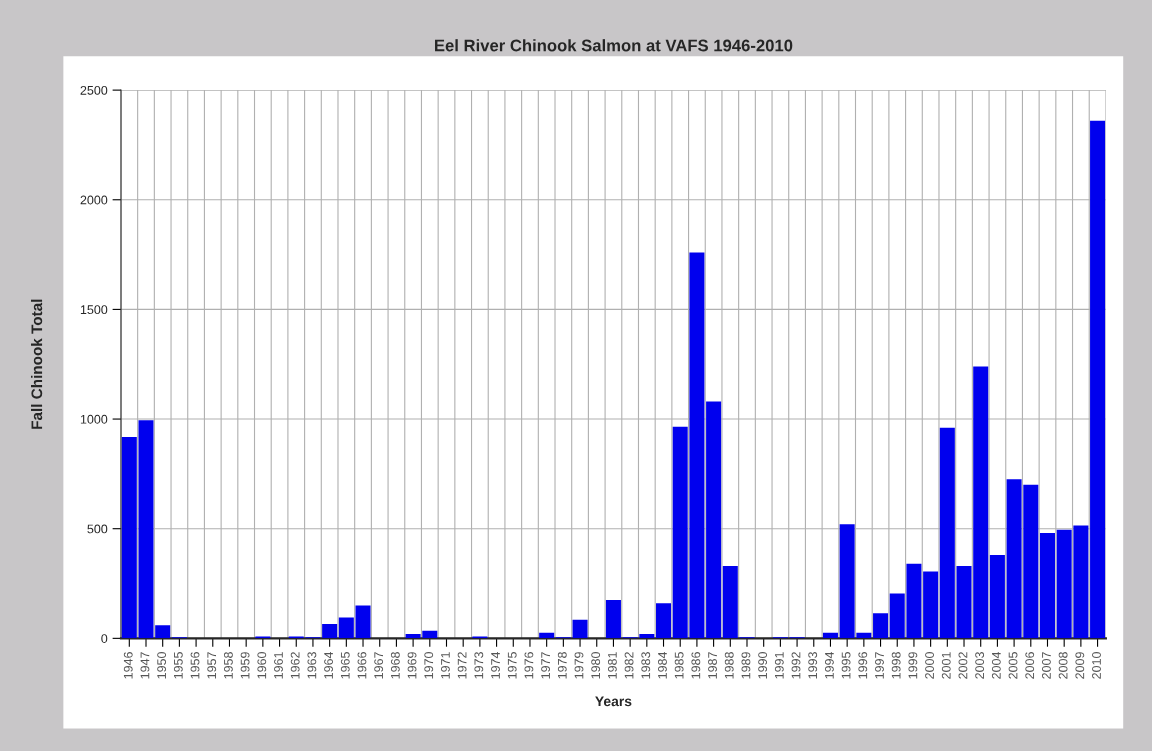  I want to click on x-tick-label: 1979, so click(579, 665).